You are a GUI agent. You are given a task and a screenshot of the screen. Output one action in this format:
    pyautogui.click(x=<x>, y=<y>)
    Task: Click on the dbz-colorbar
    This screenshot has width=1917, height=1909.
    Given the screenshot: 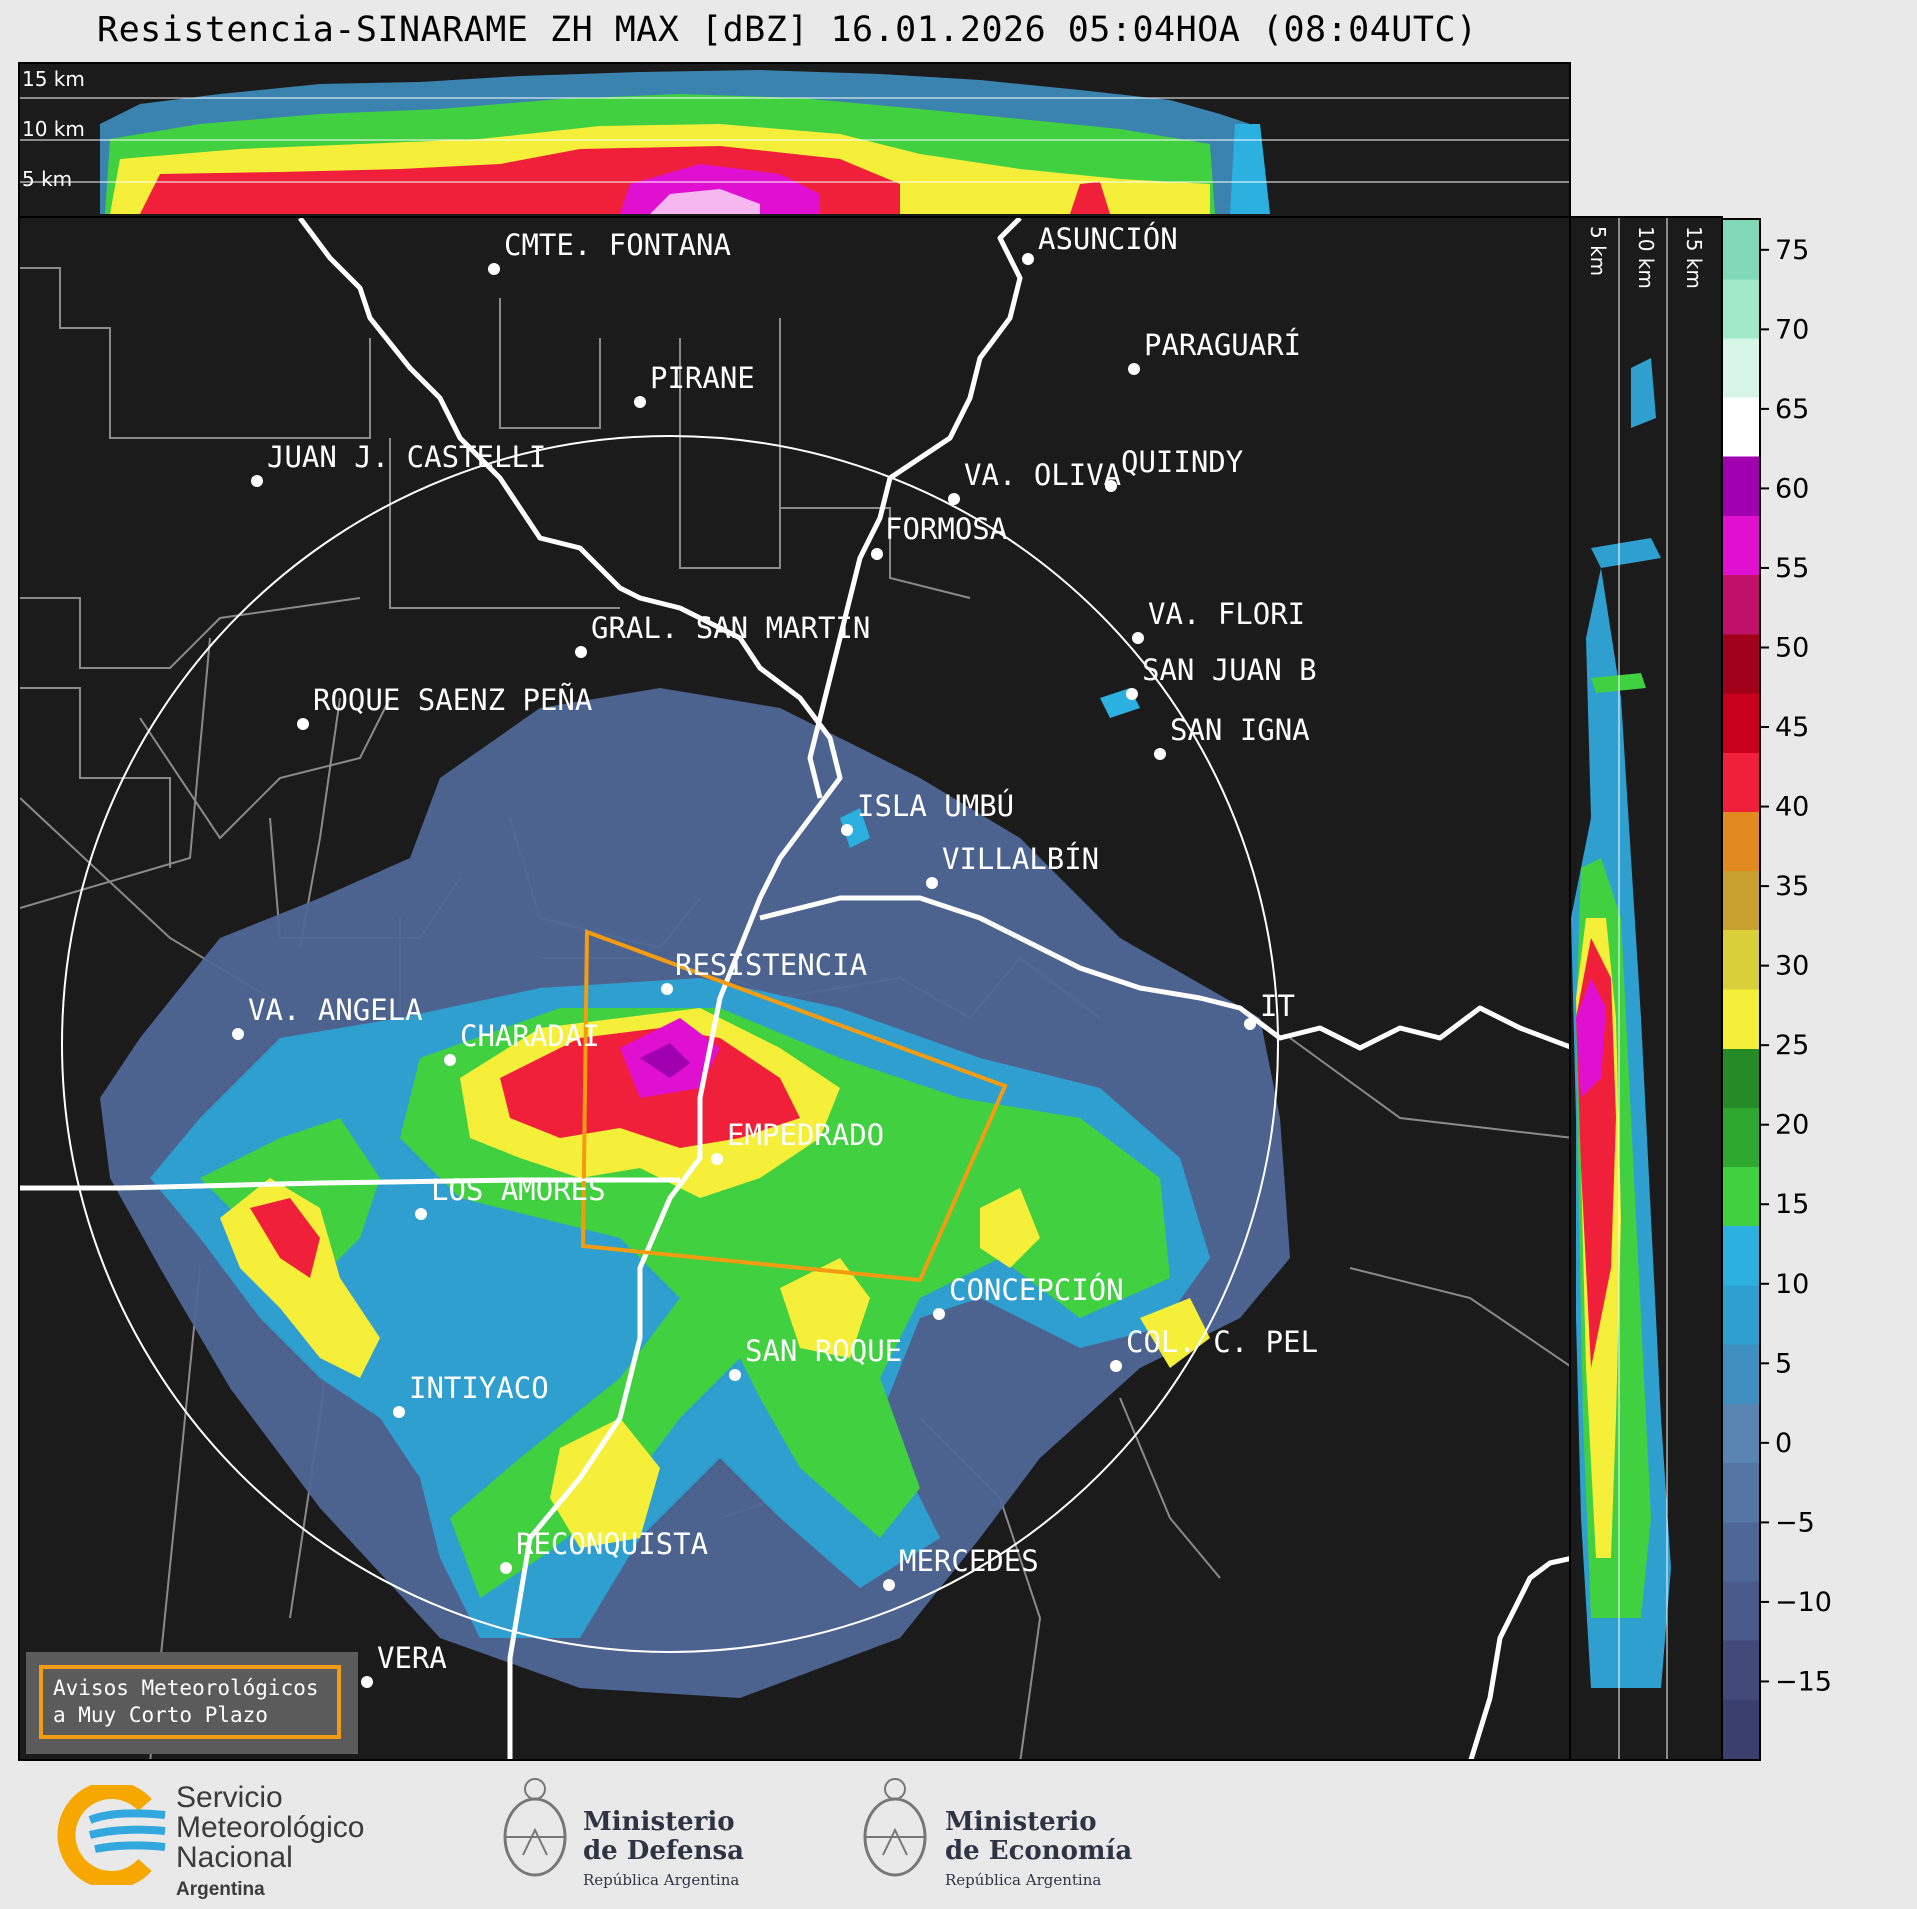 What is the action you would take?
    pyautogui.click(x=1741, y=989)
    